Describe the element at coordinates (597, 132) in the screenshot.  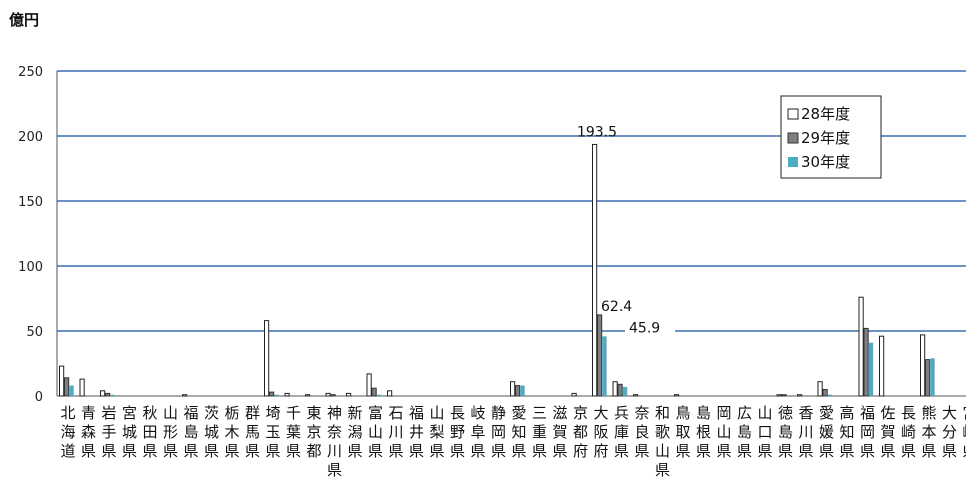
I see `data-label: 193.5` at that location.